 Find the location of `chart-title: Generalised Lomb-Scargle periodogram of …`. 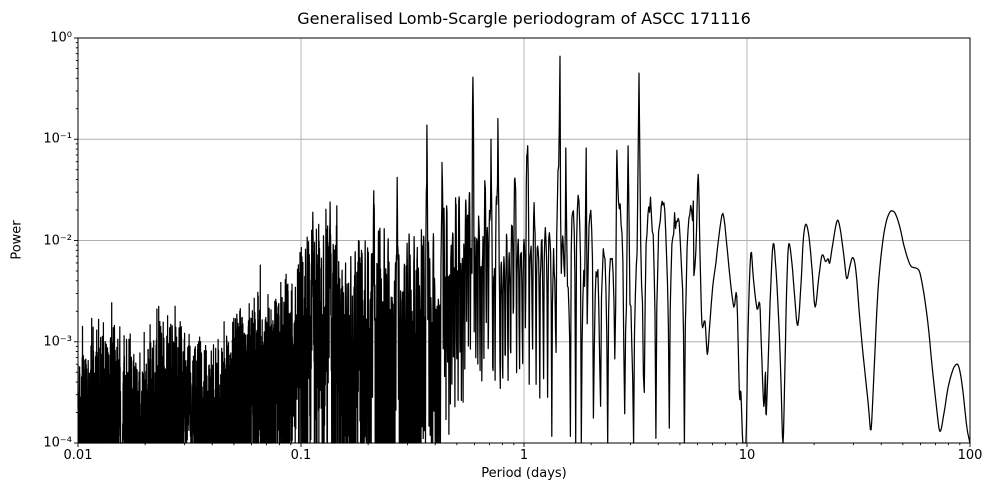

chart-title: Generalised Lomb-Scargle periodogram of … is located at coordinates (524, 18).